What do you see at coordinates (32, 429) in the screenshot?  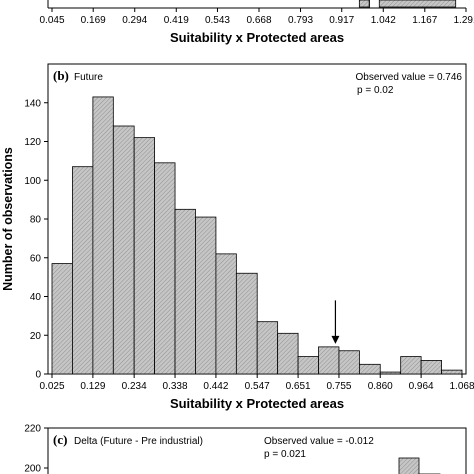 I see `panel-c-y-tick-label: 220` at bounding box center [32, 429].